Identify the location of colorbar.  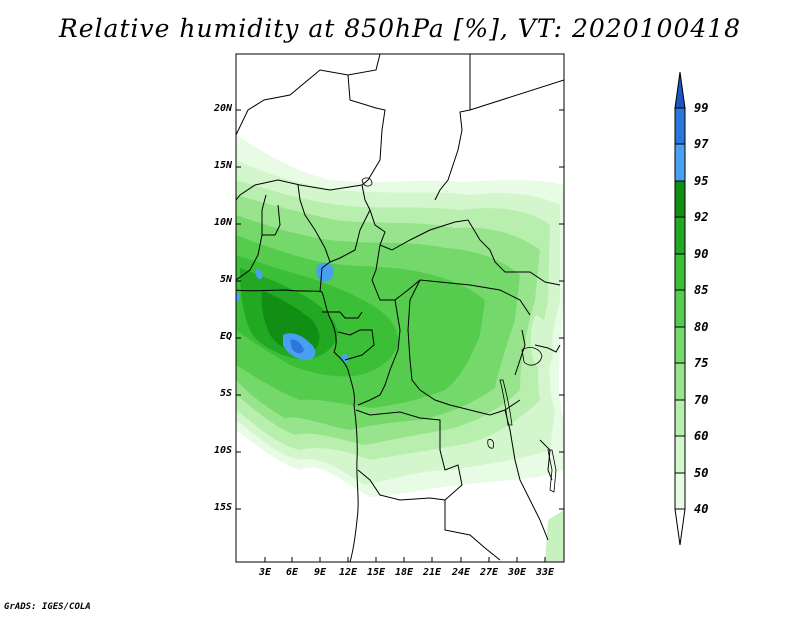
(680, 308).